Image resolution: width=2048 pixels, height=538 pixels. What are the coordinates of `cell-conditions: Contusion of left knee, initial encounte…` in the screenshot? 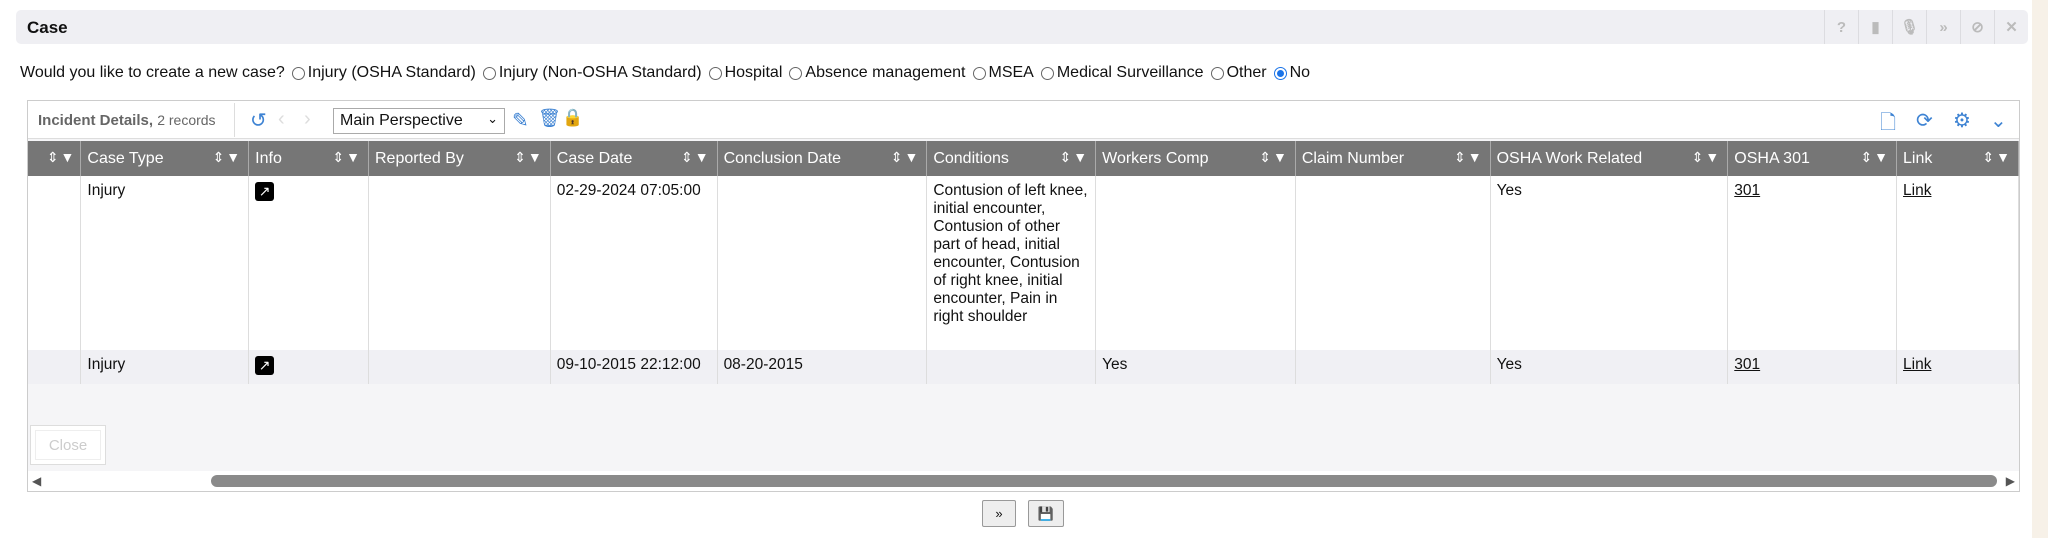 It's located at (1011, 263).